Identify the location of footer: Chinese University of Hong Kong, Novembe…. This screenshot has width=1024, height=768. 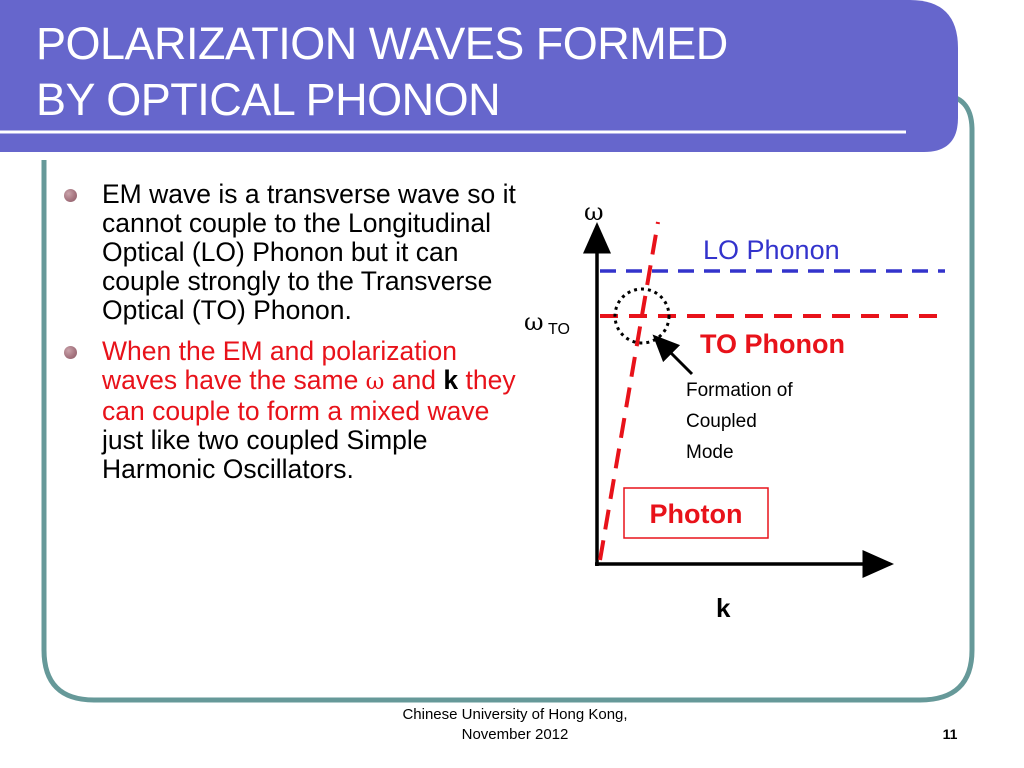
(515, 725).